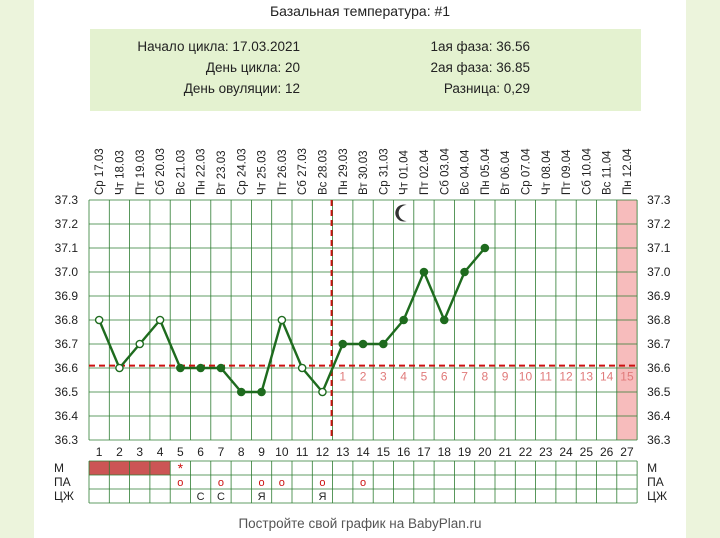  What do you see at coordinates (652, 468) in the screenshot?
I see `row-label-right: М` at bounding box center [652, 468].